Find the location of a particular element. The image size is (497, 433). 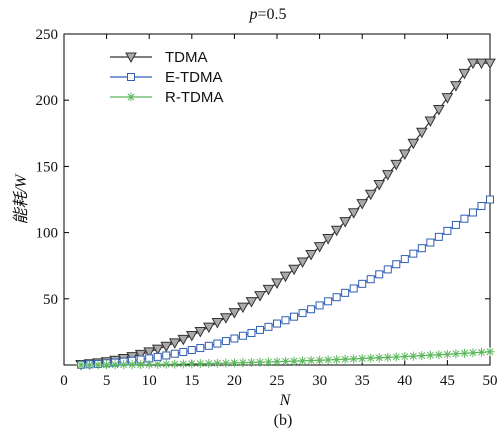

x-axis-label: N is located at coordinates (285, 400).